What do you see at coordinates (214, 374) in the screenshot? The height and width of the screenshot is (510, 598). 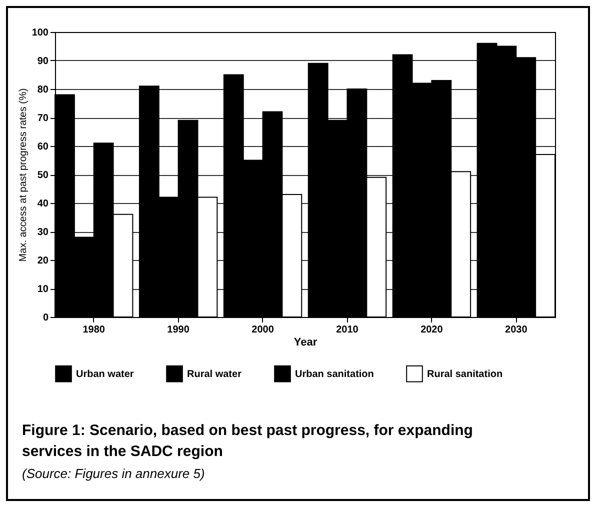 I see `legend-label: Rural water` at bounding box center [214, 374].